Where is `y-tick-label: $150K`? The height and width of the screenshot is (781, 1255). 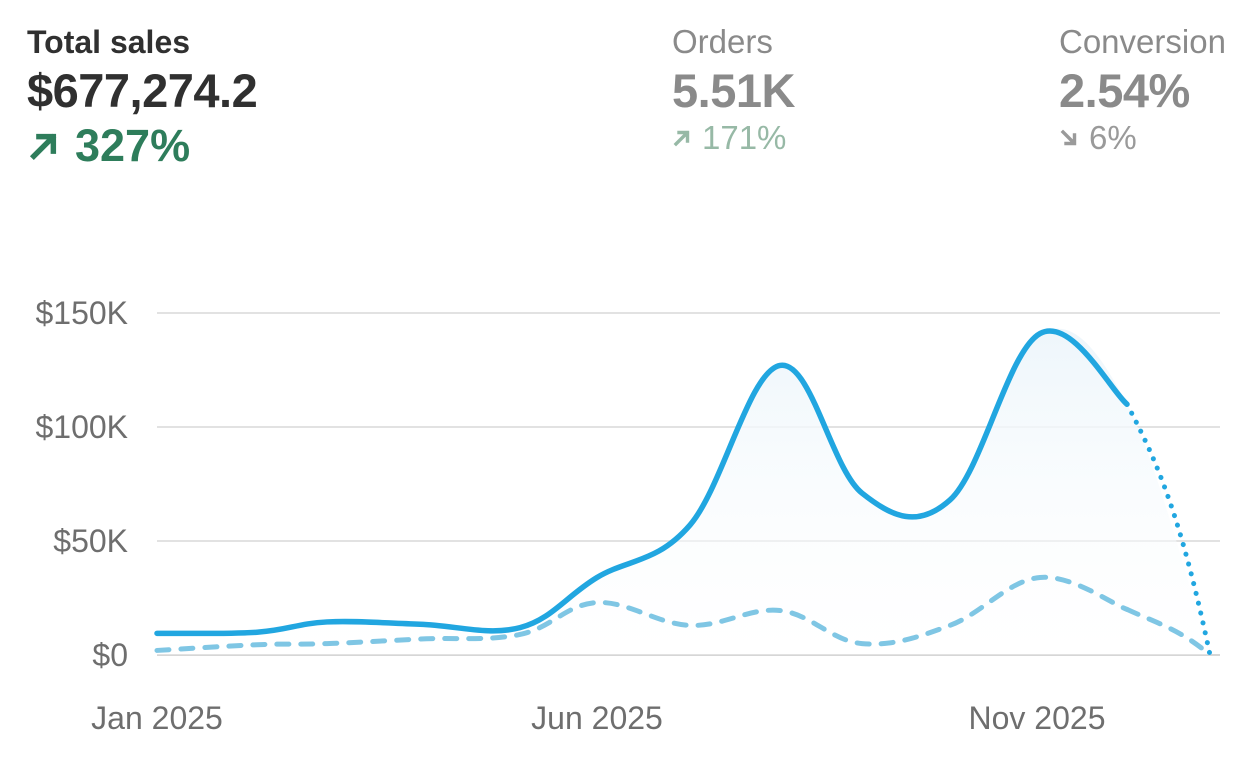 y-tick-label: $150K is located at coordinates (81, 313).